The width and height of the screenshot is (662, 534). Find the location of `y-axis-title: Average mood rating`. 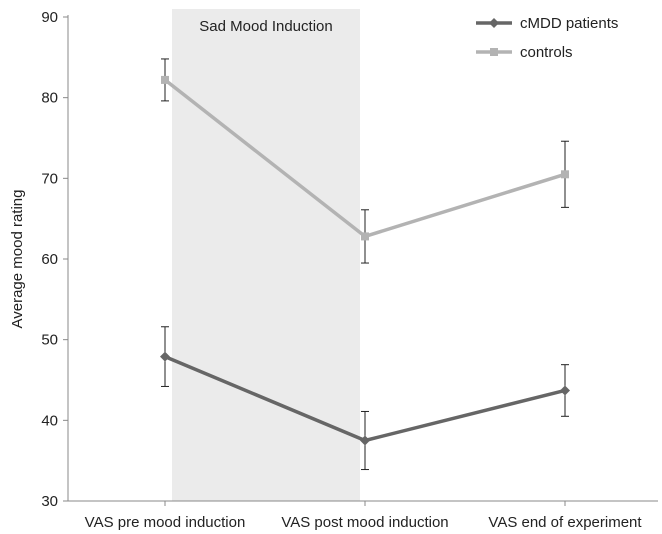

y-axis-title: Average mood rating is located at coordinates (17, 259).